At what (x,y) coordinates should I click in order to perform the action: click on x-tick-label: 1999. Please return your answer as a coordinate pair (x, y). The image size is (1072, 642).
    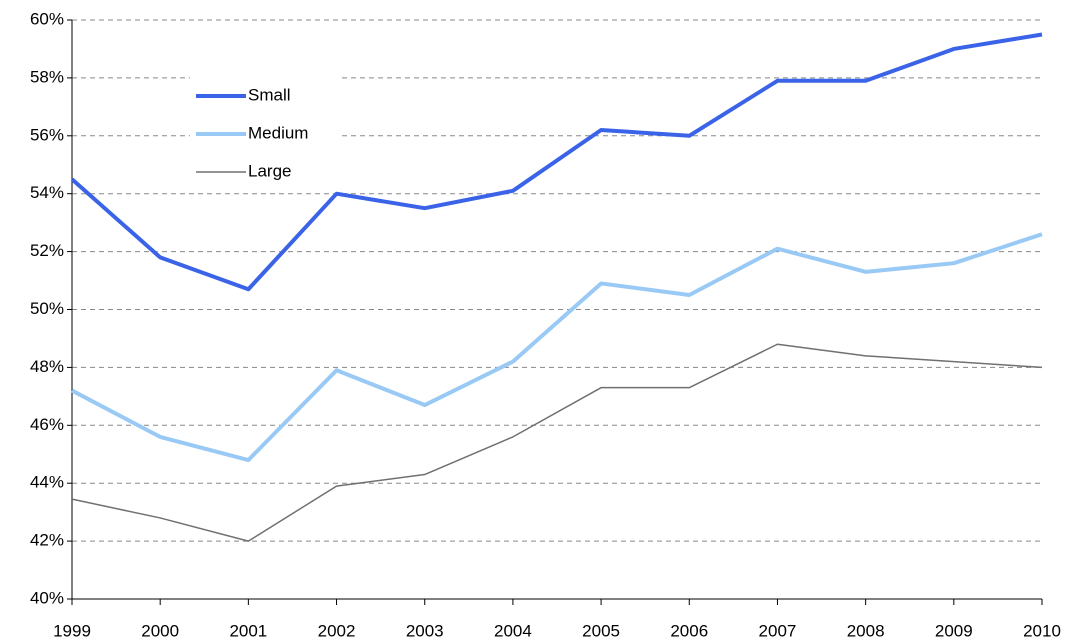
    Looking at the image, I should click on (72, 630).